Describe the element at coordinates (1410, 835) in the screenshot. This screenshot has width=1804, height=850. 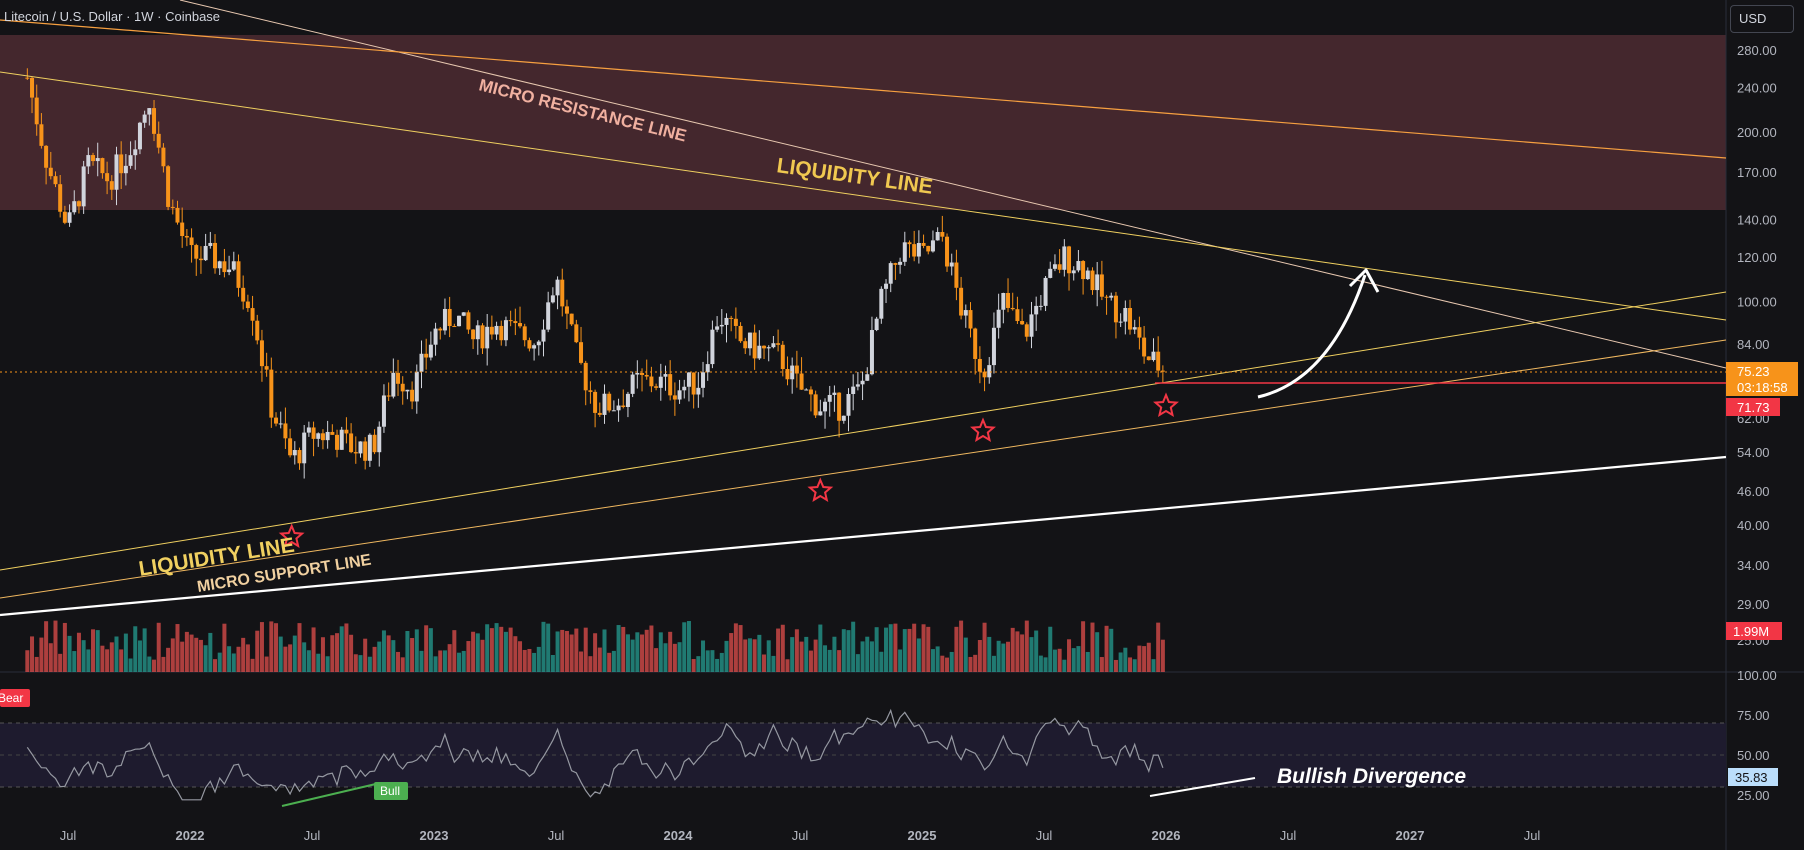
I see `time-tick-label: 2027` at that location.